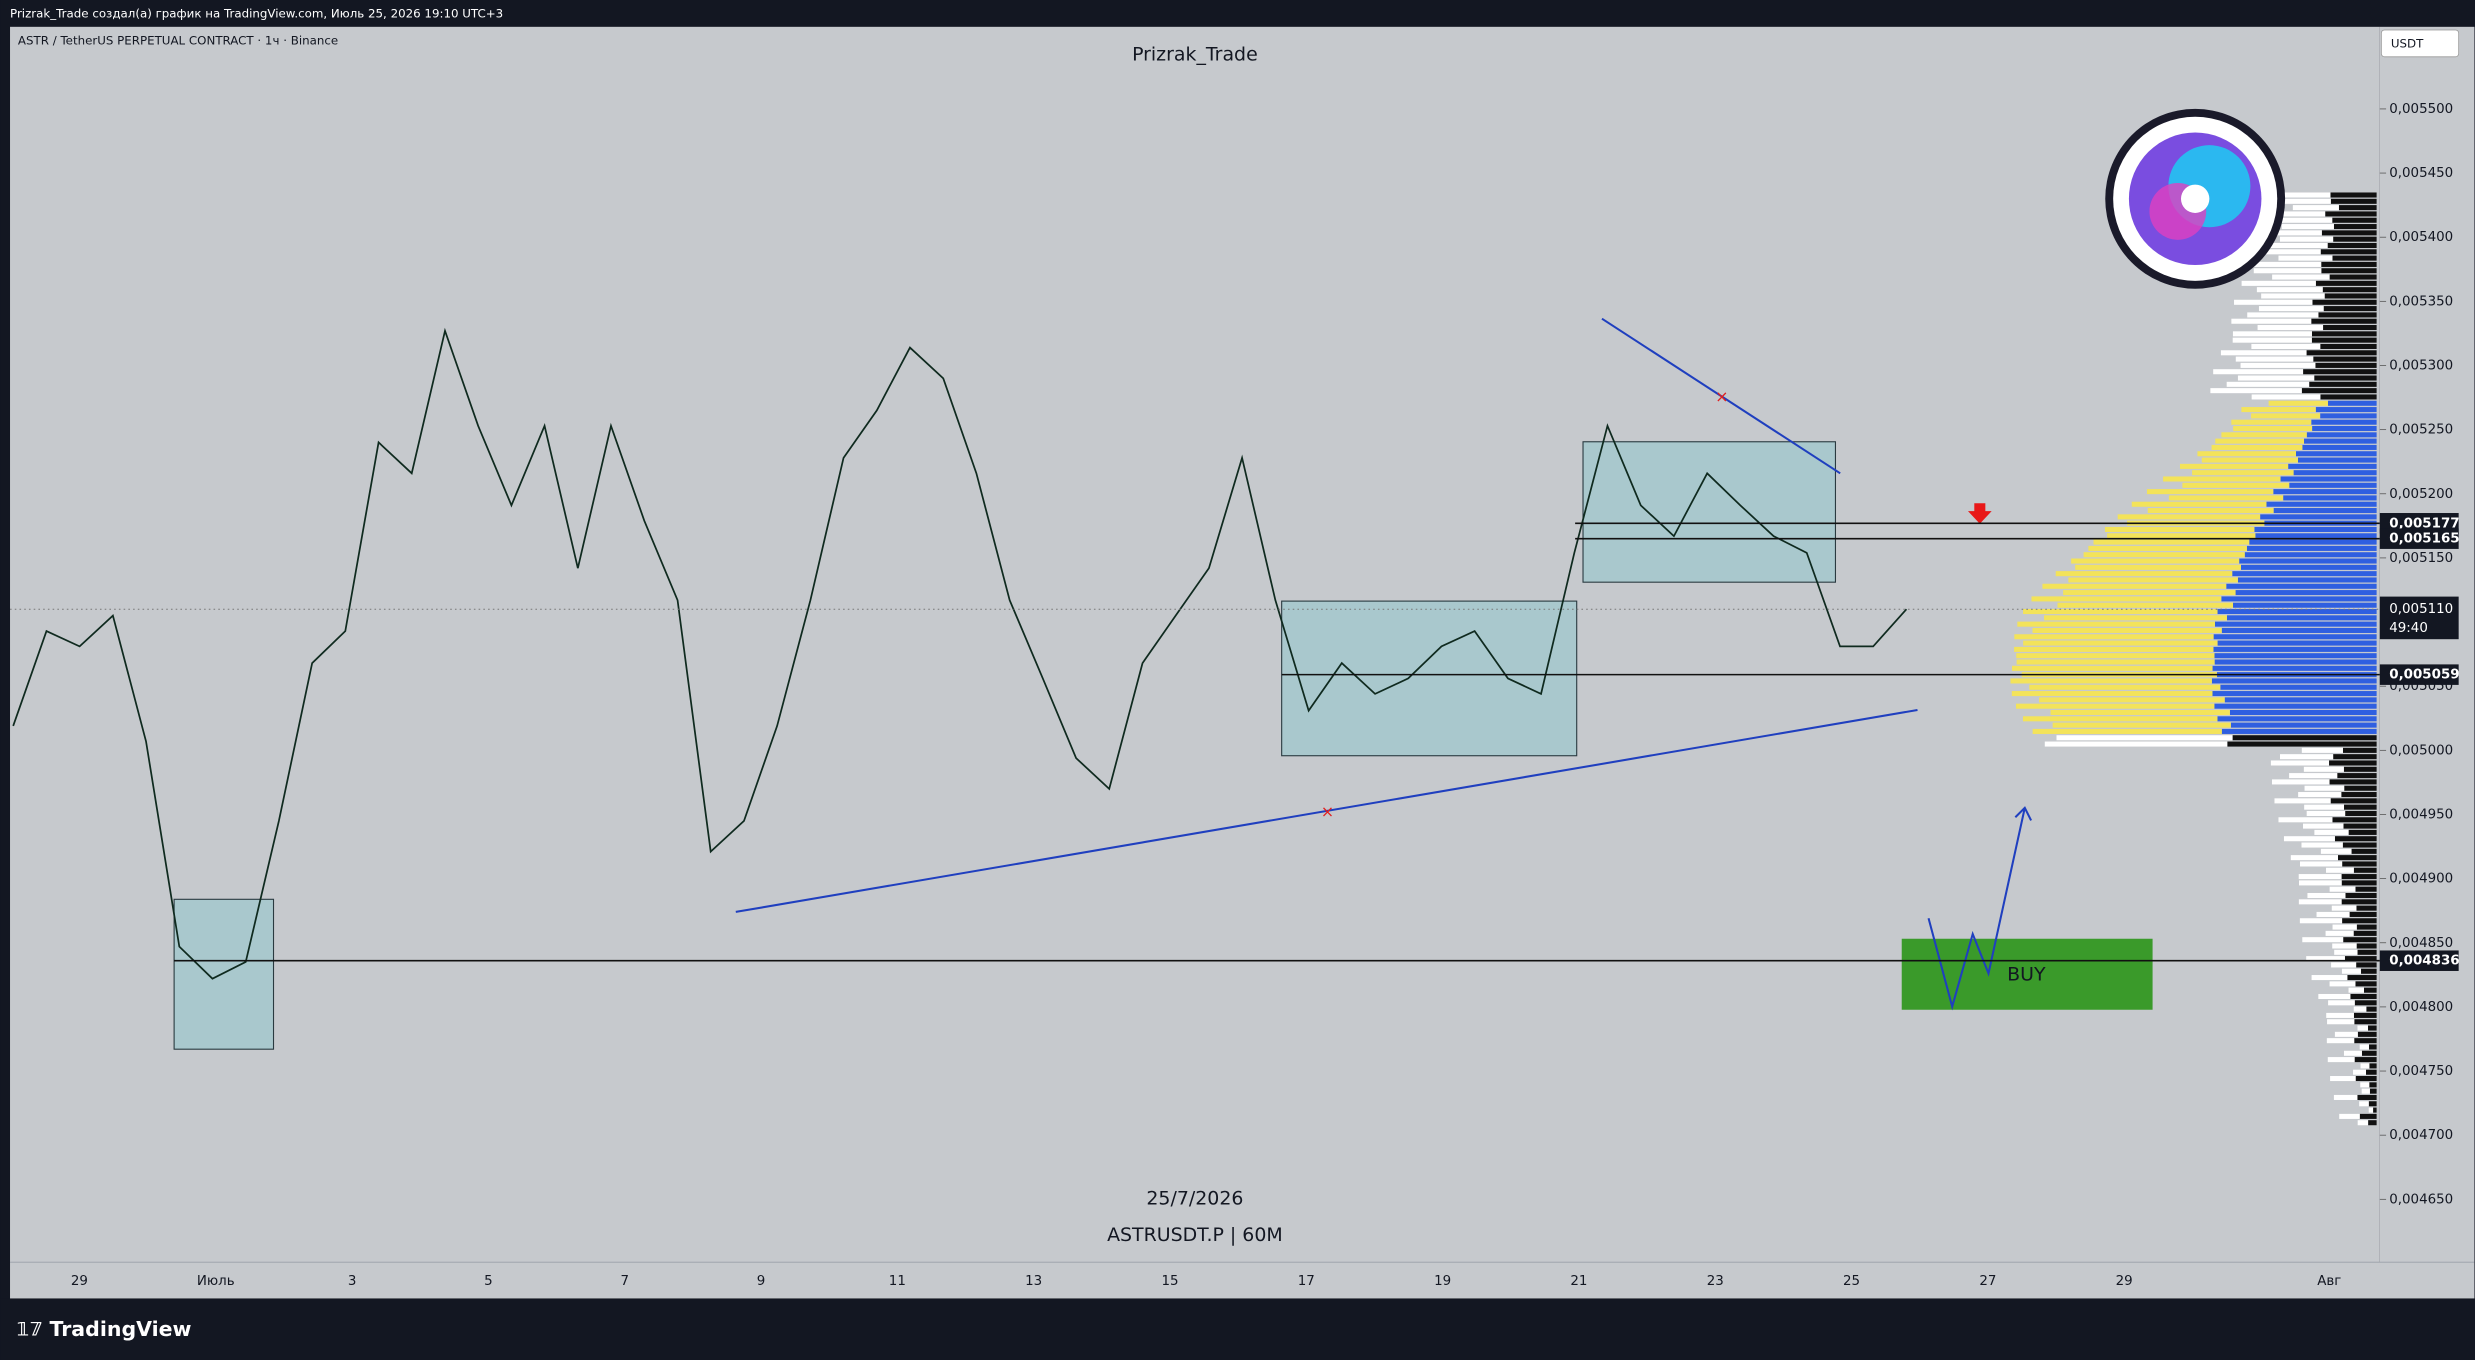  What do you see at coordinates (1326, 810) in the screenshot?
I see `trendline` at bounding box center [1326, 810].